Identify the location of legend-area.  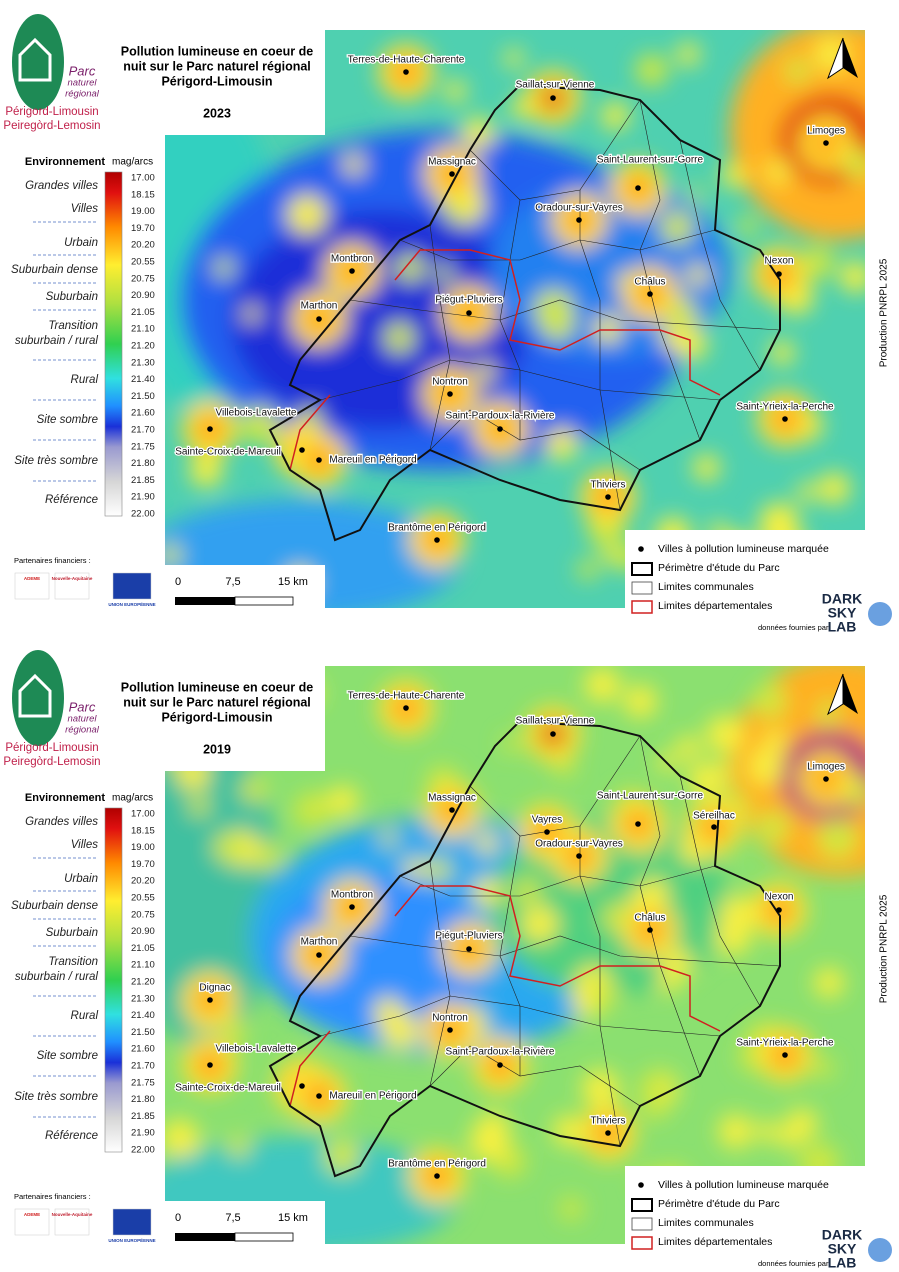
(82, 385).